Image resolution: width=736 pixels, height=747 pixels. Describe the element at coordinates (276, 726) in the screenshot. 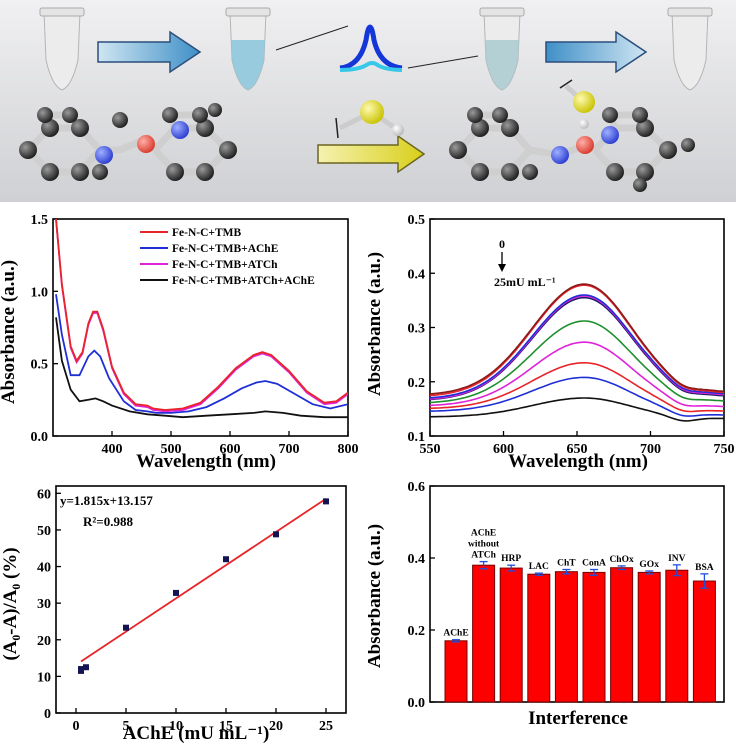

I see `x-tick-label: 20` at that location.